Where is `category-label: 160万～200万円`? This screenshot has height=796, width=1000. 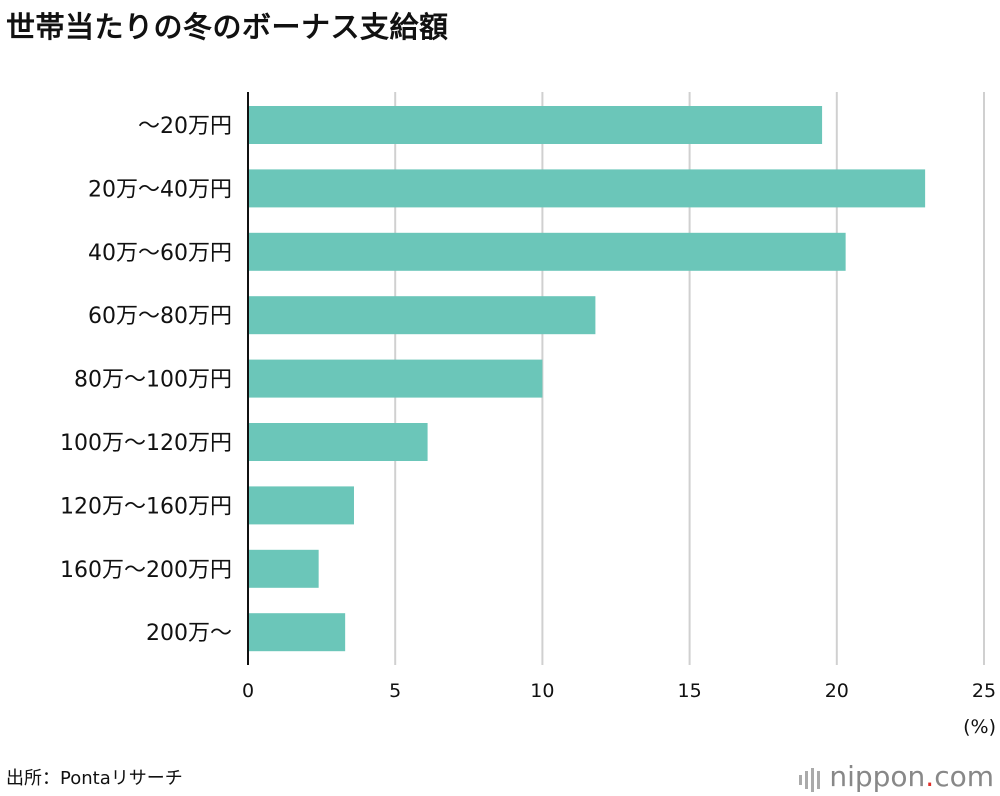
category-label: 160万～200万円 is located at coordinates (146, 570).